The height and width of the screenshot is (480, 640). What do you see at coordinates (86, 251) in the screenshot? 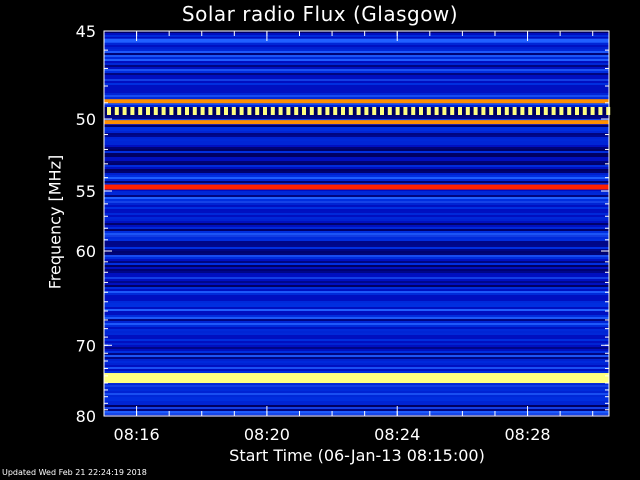
I see `y-tick-label: 60` at bounding box center [86, 251].